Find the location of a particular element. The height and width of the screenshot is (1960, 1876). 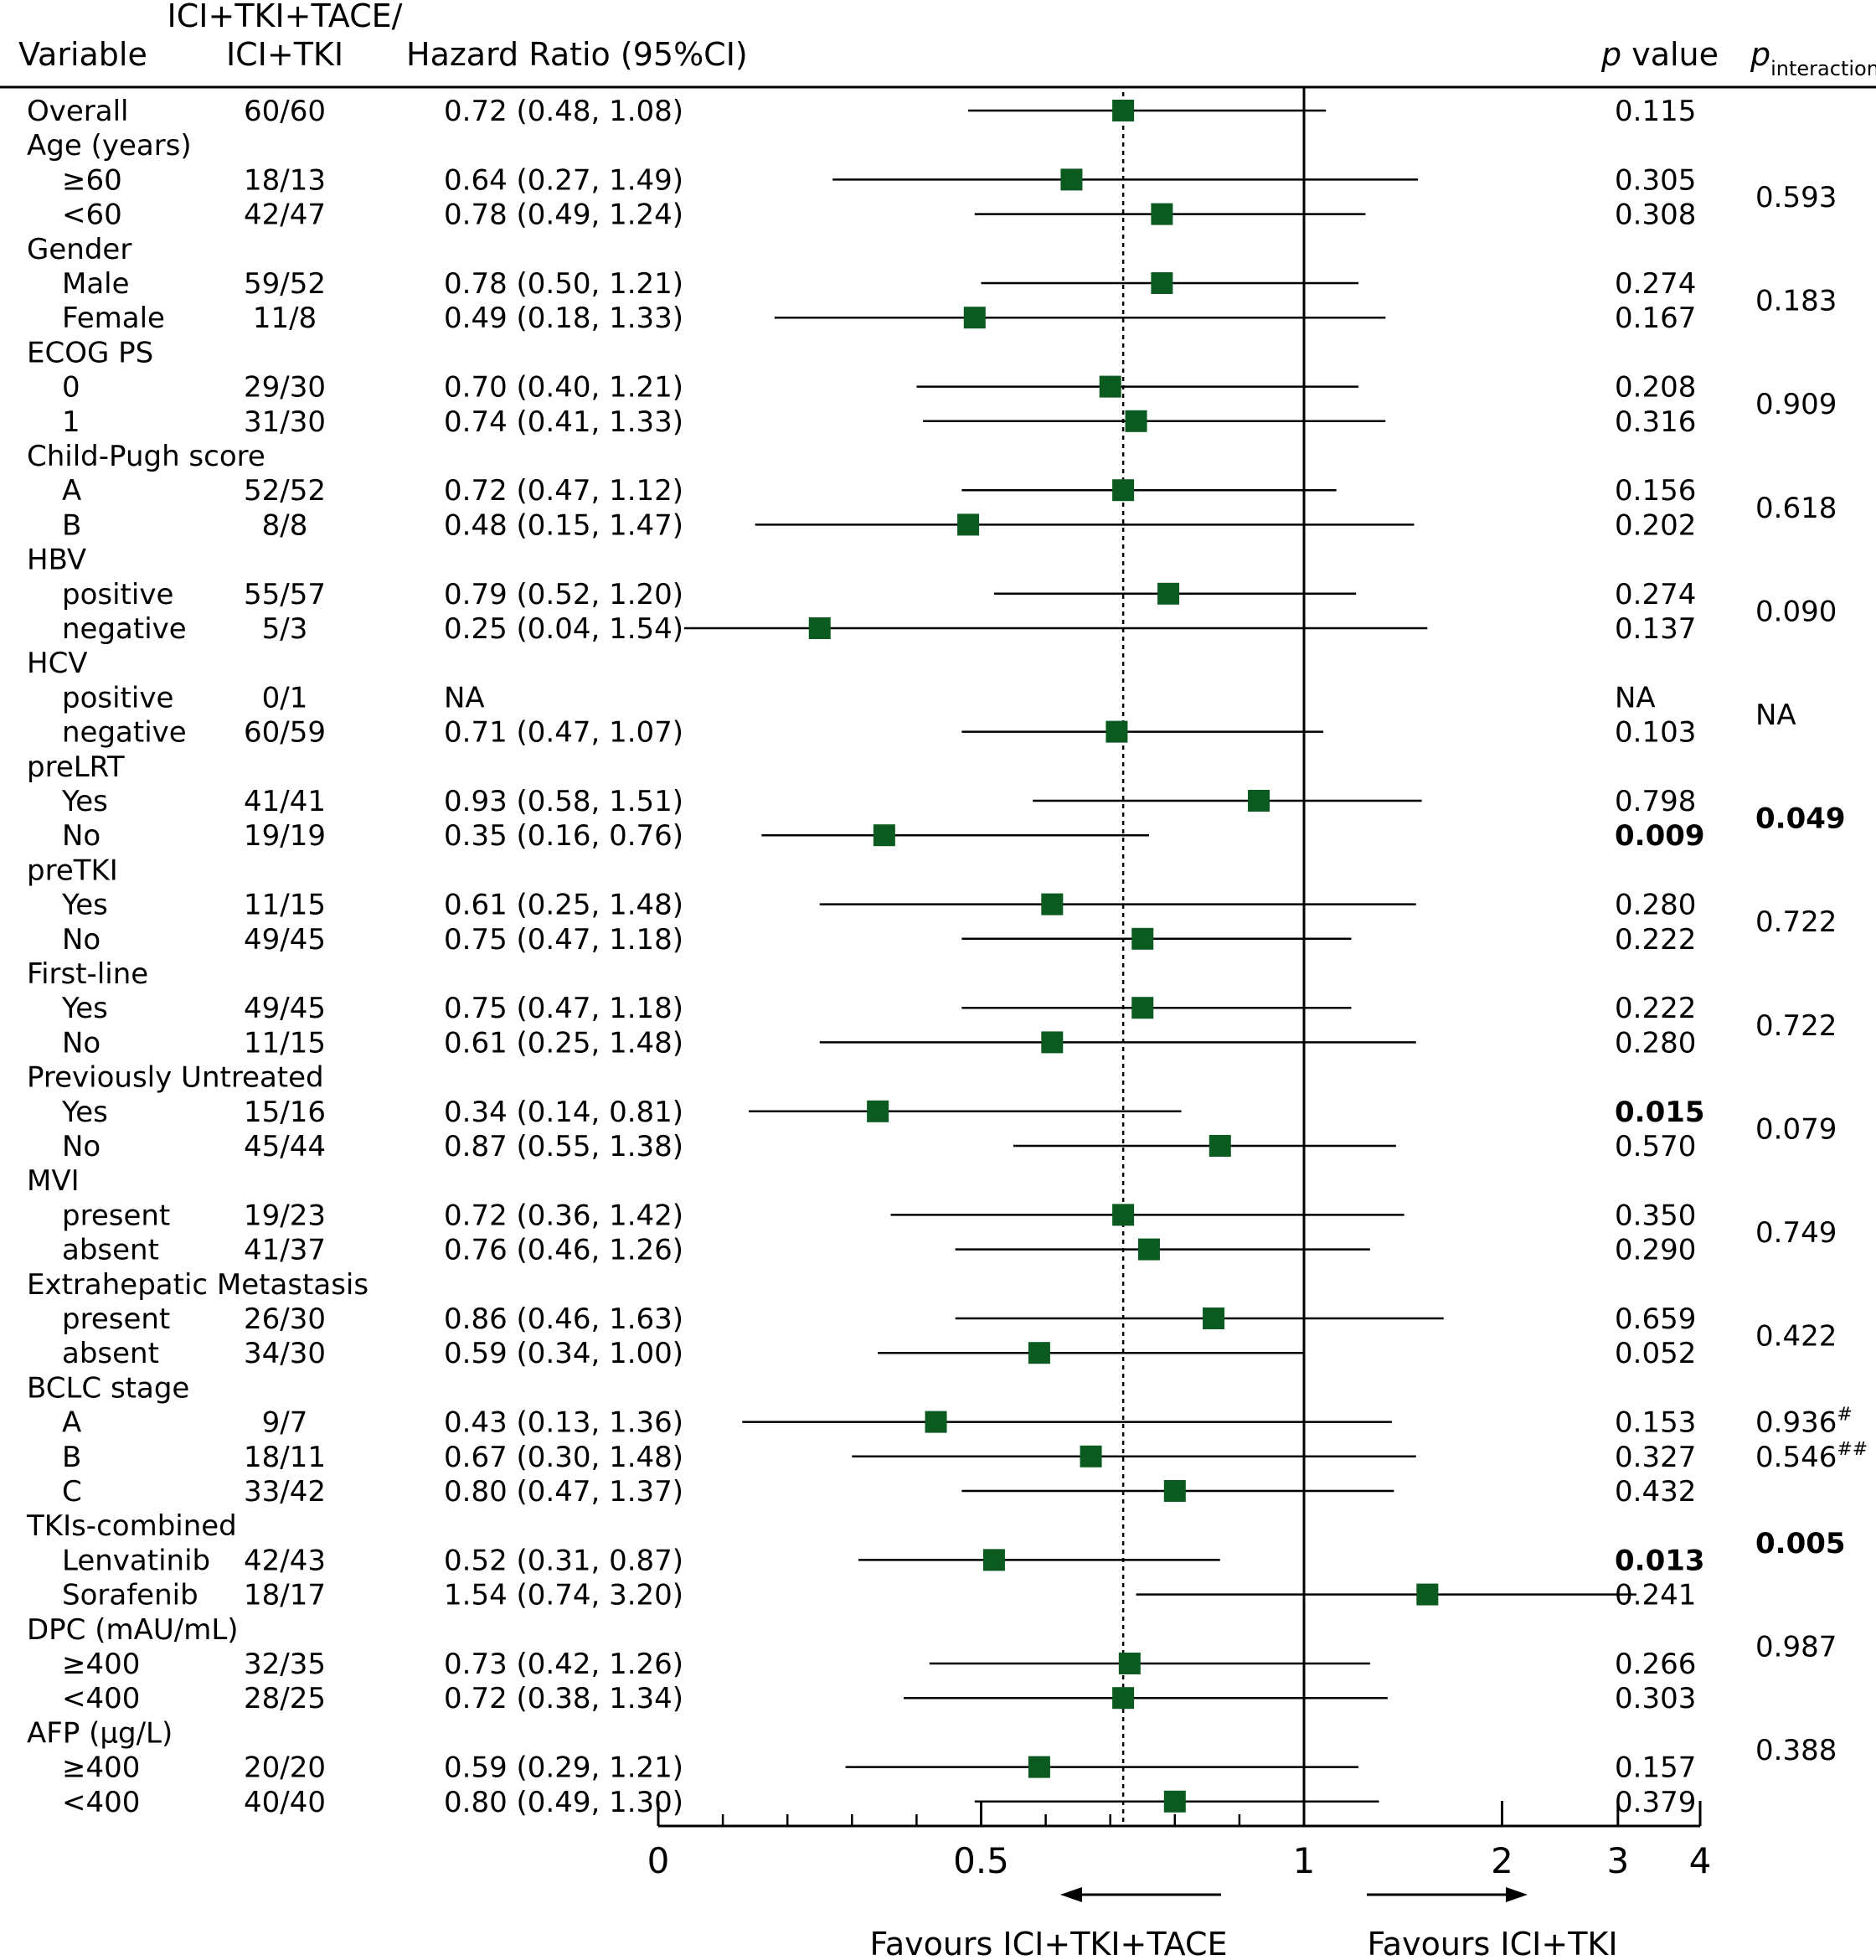

x-tick-label: 1 is located at coordinates (1304, 1860).